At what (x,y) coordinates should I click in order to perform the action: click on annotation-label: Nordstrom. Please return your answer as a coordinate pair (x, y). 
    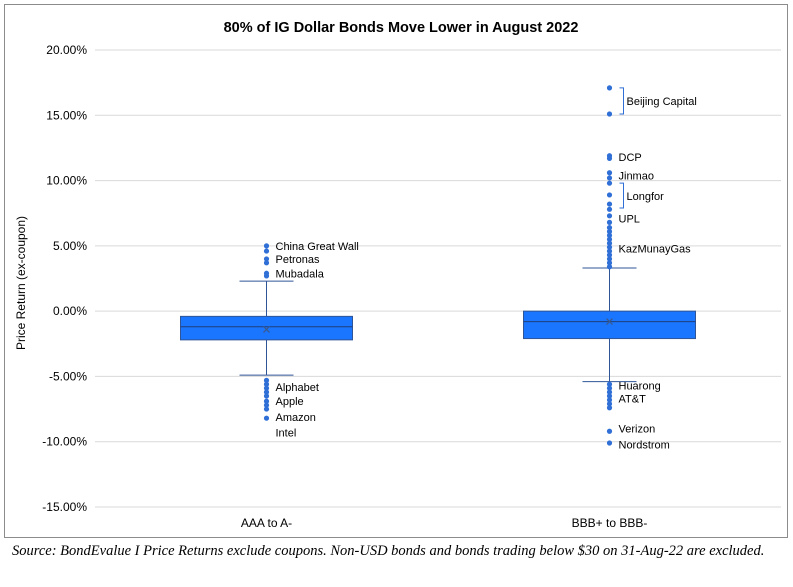
    Looking at the image, I should click on (644, 445).